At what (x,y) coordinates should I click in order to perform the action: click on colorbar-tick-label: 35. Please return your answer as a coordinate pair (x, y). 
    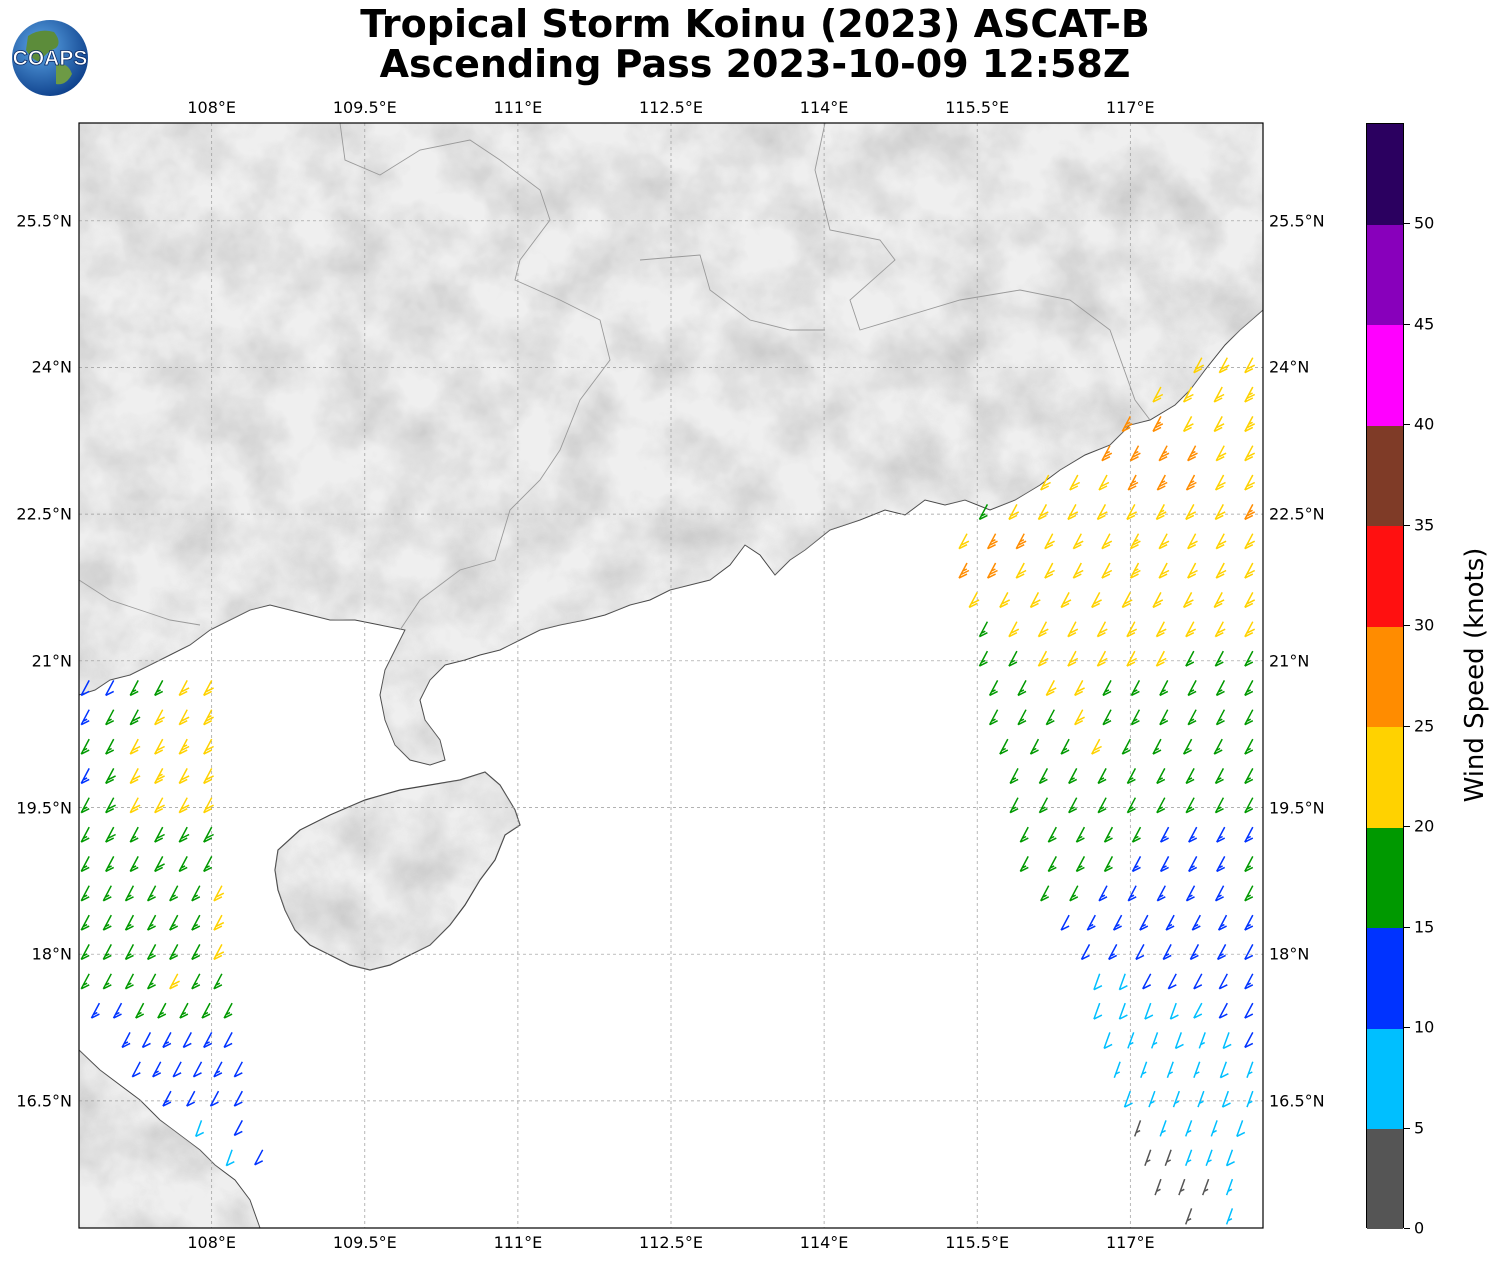
    Looking at the image, I should click on (1424, 525).